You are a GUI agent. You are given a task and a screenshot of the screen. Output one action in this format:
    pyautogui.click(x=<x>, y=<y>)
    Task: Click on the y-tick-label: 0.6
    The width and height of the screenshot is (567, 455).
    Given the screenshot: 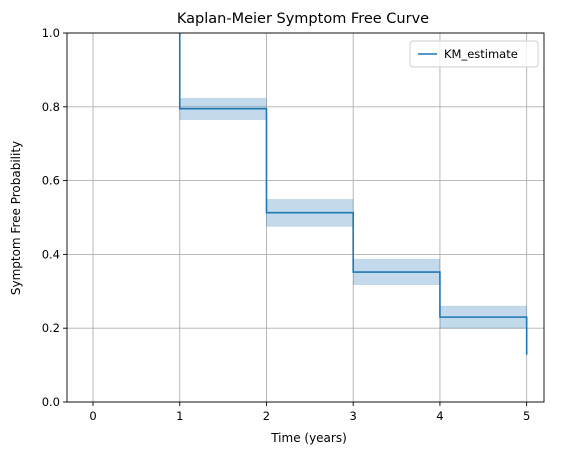 What is the action you would take?
    pyautogui.click(x=51, y=181)
    